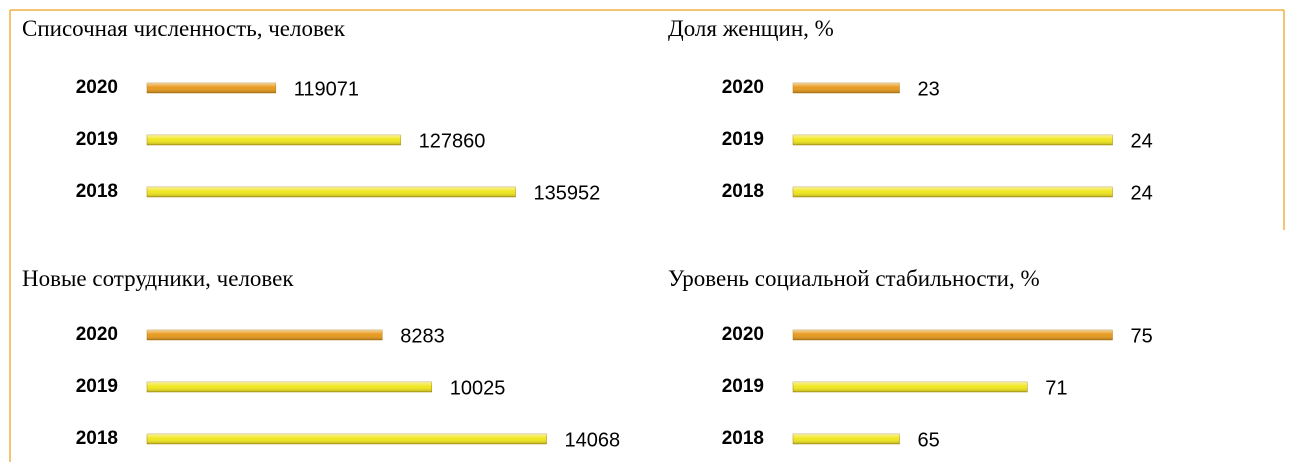 The image size is (1293, 462). I want to click on value-label: 10025, so click(478, 388).